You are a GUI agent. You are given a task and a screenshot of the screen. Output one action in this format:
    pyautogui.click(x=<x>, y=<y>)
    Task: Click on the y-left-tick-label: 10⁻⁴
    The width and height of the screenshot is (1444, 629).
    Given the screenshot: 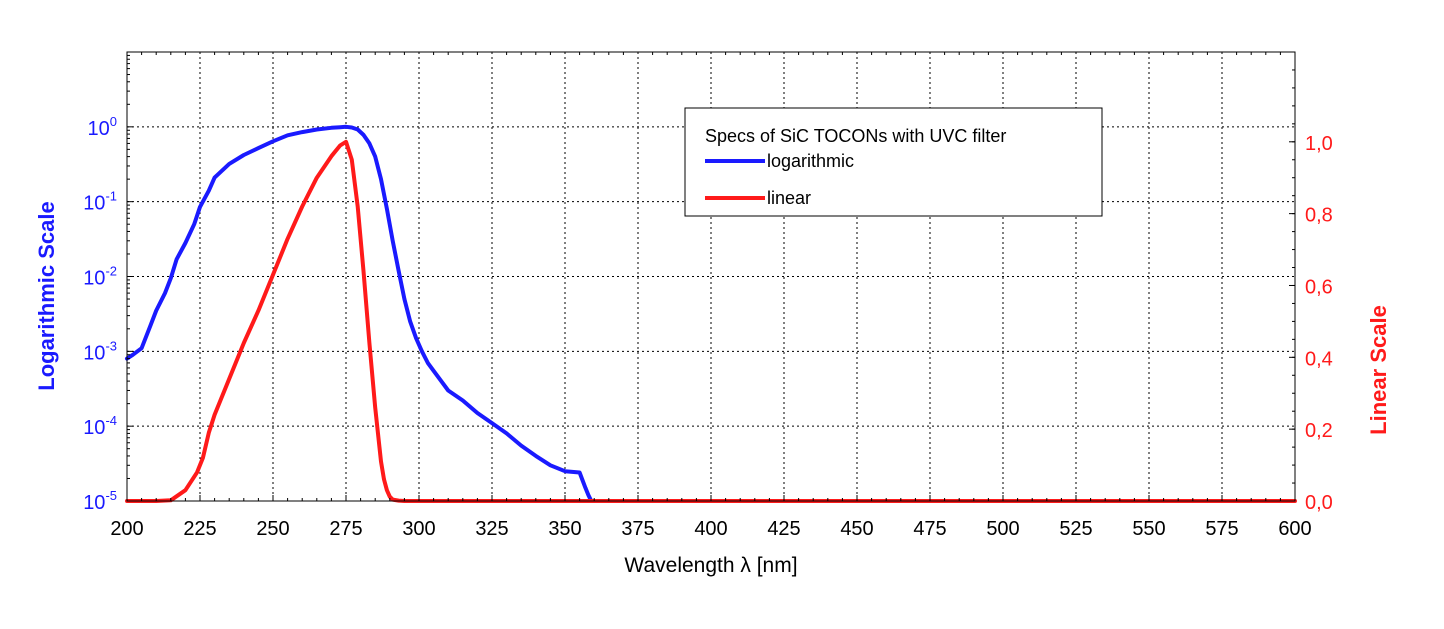 What is the action you would take?
    pyautogui.click(x=100, y=426)
    